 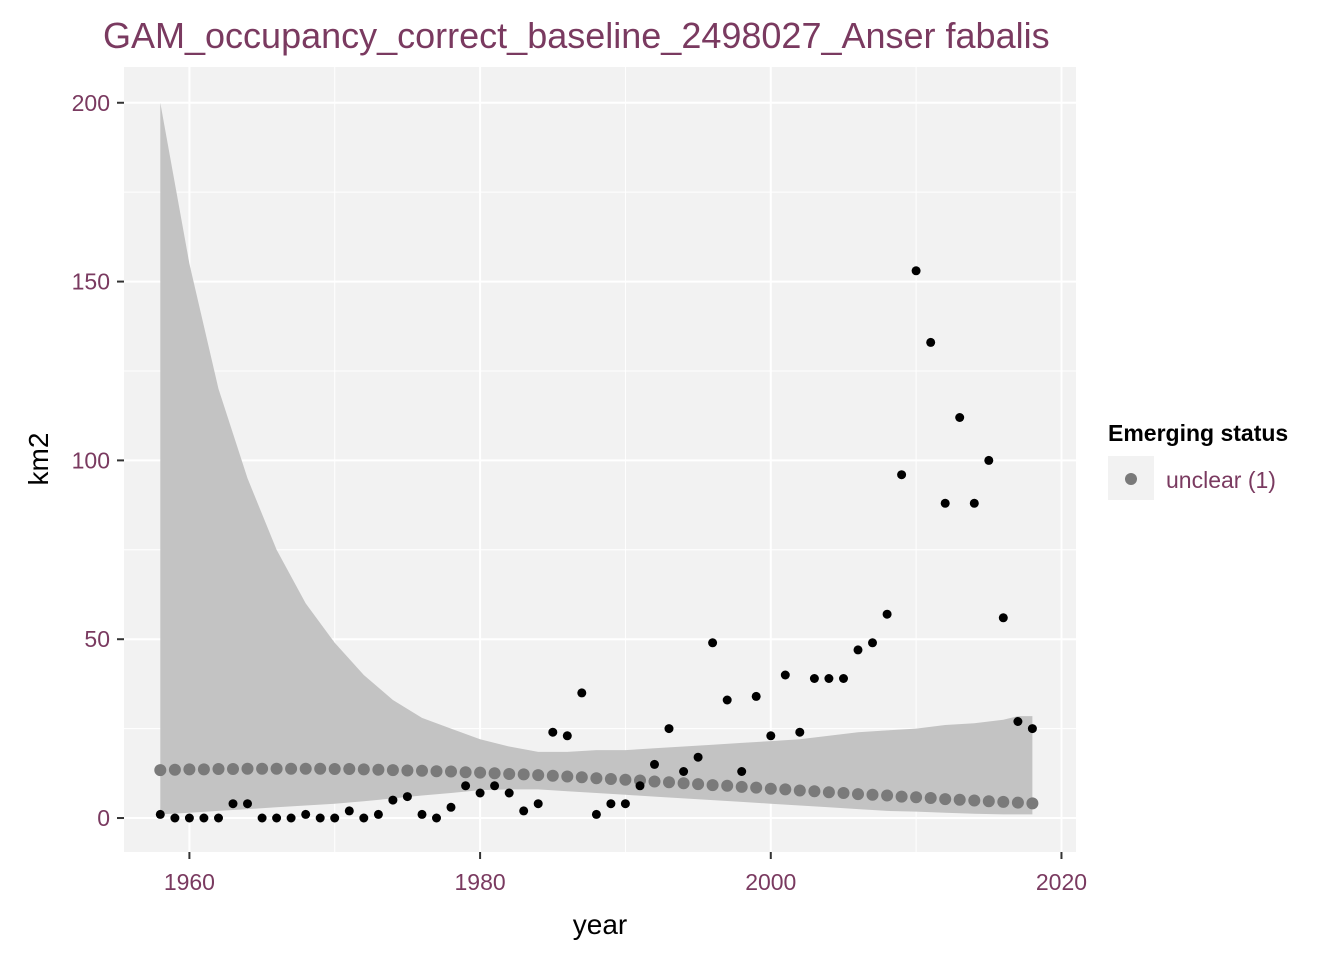 What do you see at coordinates (1221, 480) in the screenshot?
I see `legend-entry-label: unclear (1)` at bounding box center [1221, 480].